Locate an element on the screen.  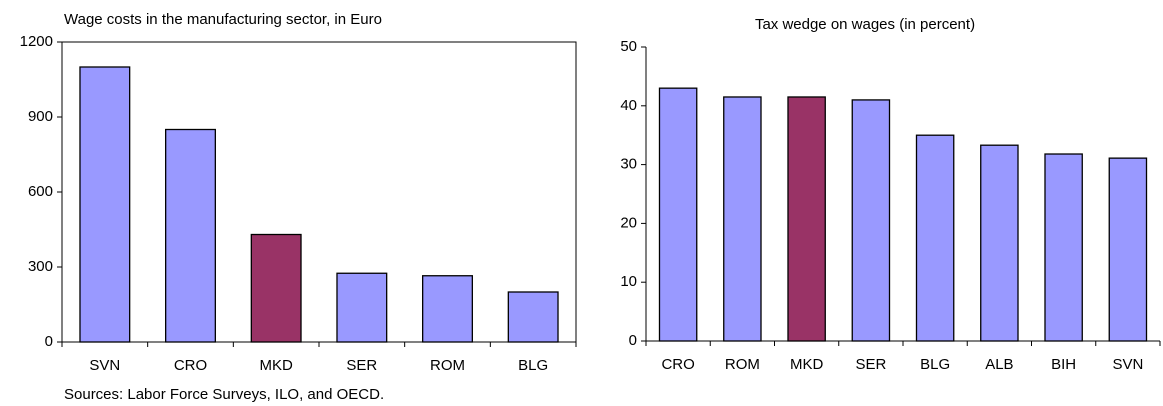
y-tick-label: 50 is located at coordinates (628, 46).